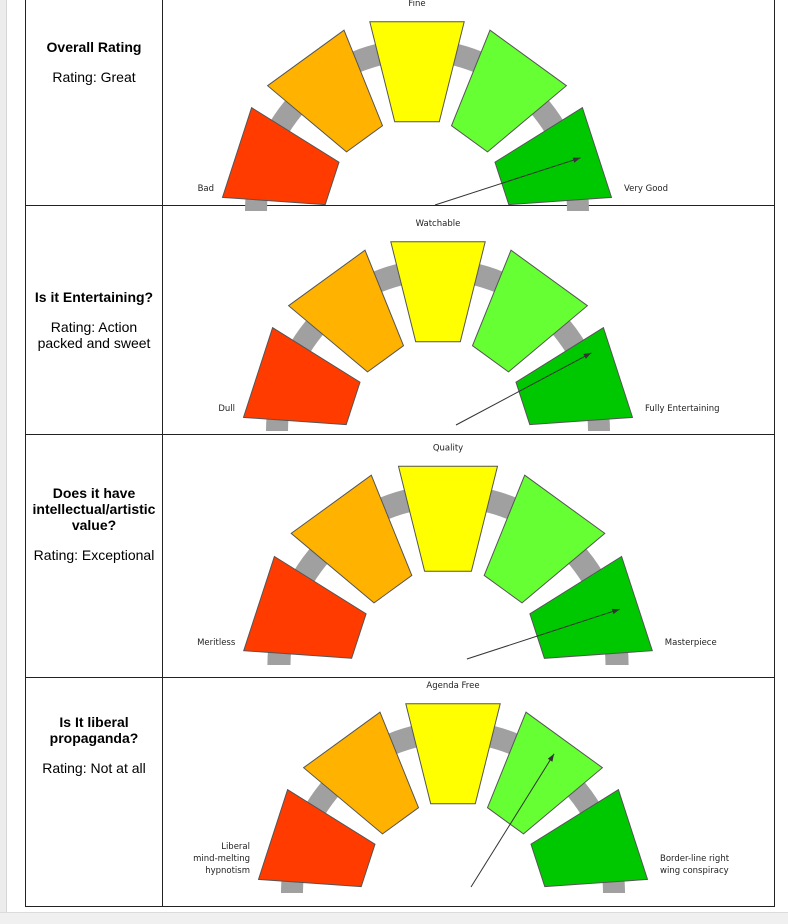 The image size is (788, 924). Describe the element at coordinates (438, 224) in the screenshot. I see `midpoint-label: Watchable` at that location.